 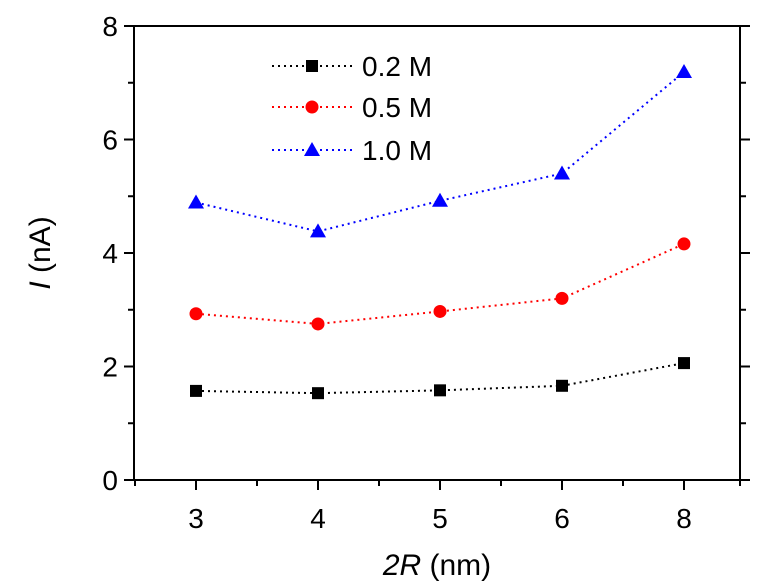 What do you see at coordinates (110, 480) in the screenshot?
I see `y-tick-label: 0` at bounding box center [110, 480].